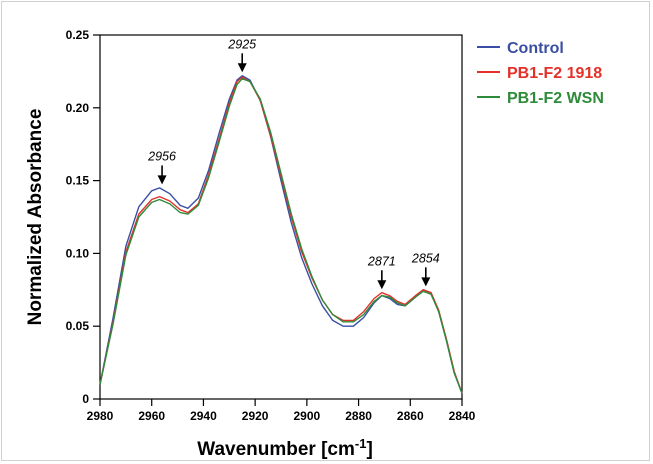 This screenshot has height=464, width=653. Describe the element at coordinates (369, 449) in the screenshot. I see `x-axis-label-close: ]` at that location.